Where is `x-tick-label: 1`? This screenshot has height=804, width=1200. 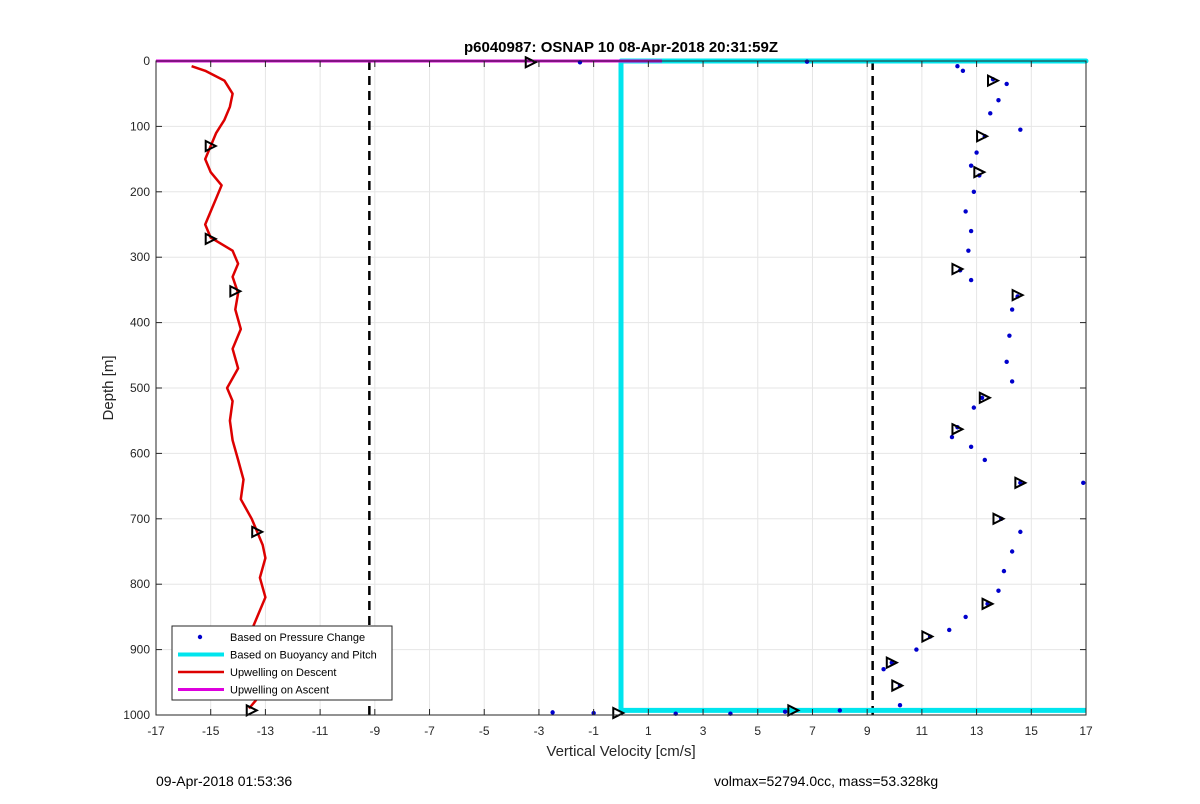 x-tick-label: 1 is located at coordinates (648, 731).